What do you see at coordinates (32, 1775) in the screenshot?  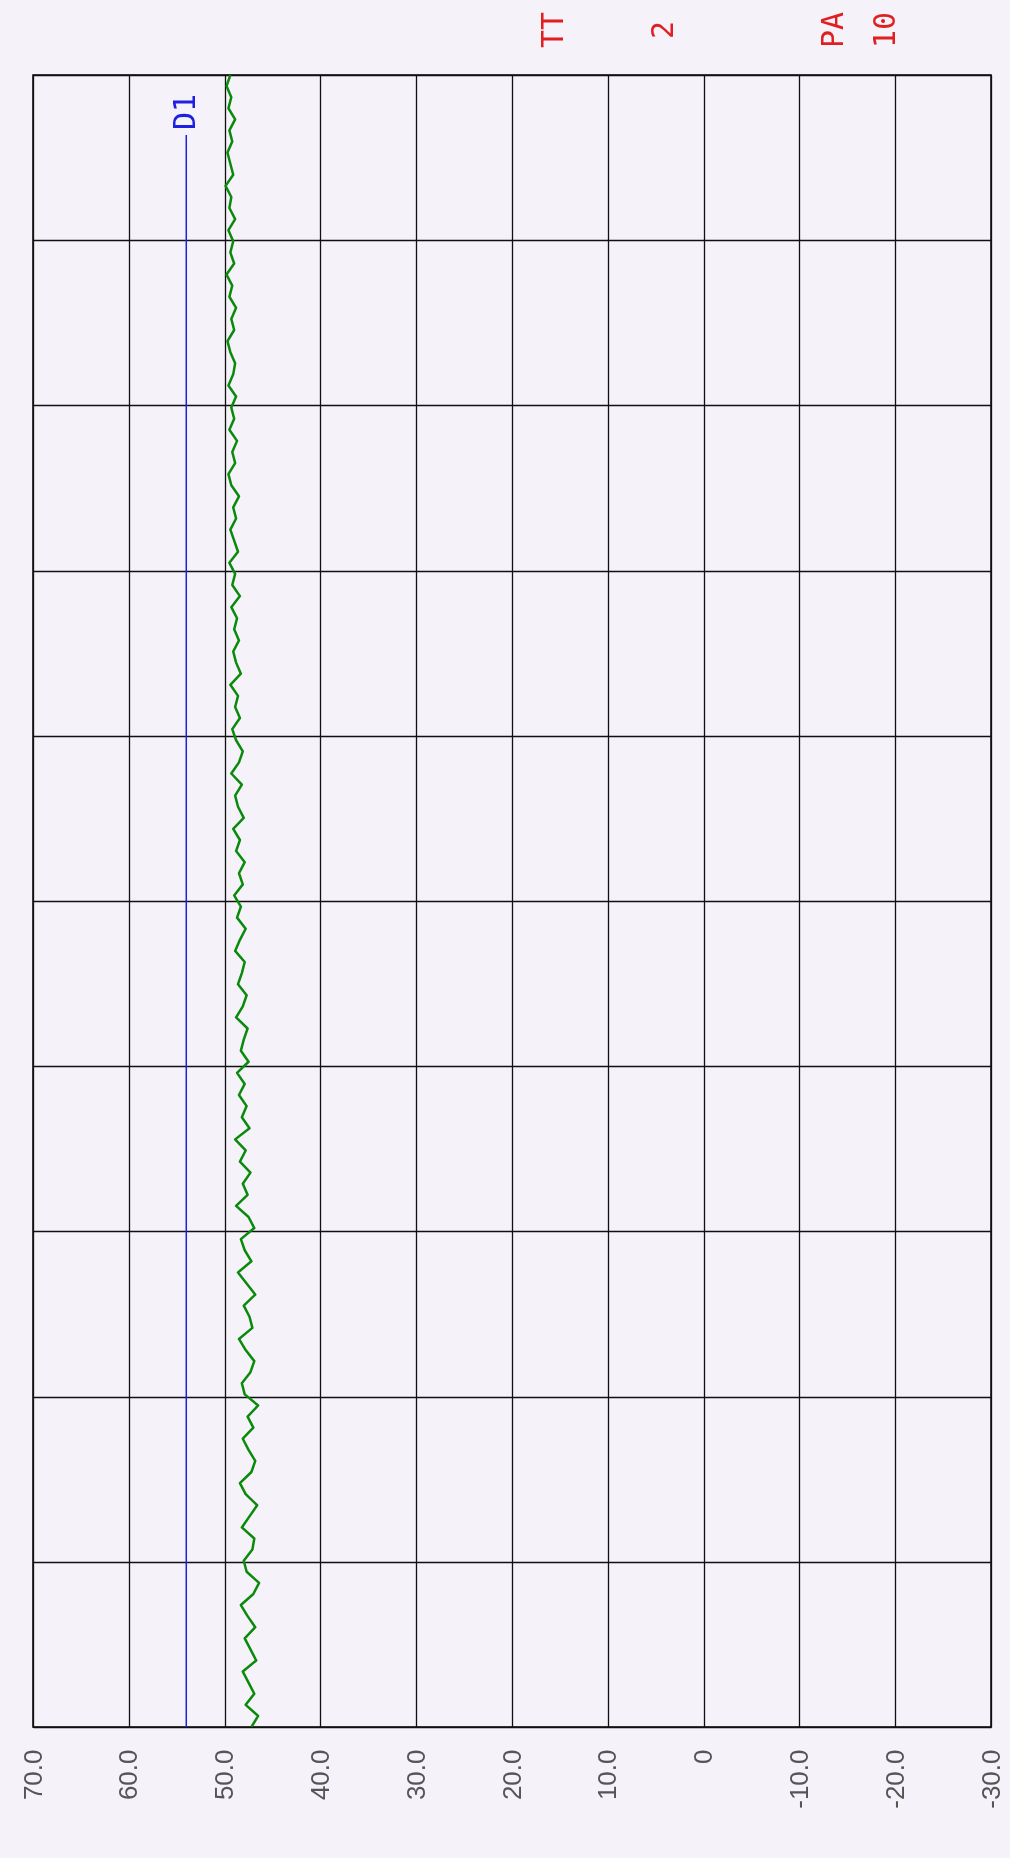 I see `x-tick-label: 70.0` at bounding box center [32, 1775].